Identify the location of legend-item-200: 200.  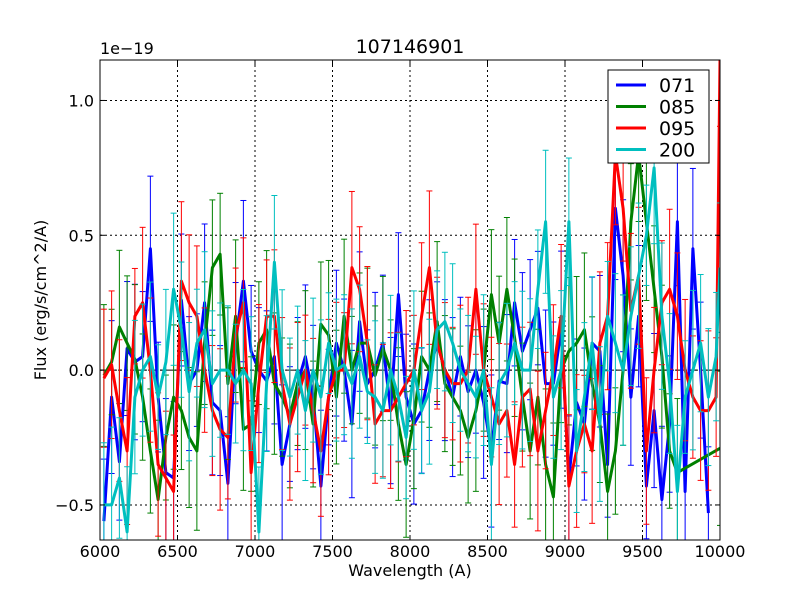
(655, 151).